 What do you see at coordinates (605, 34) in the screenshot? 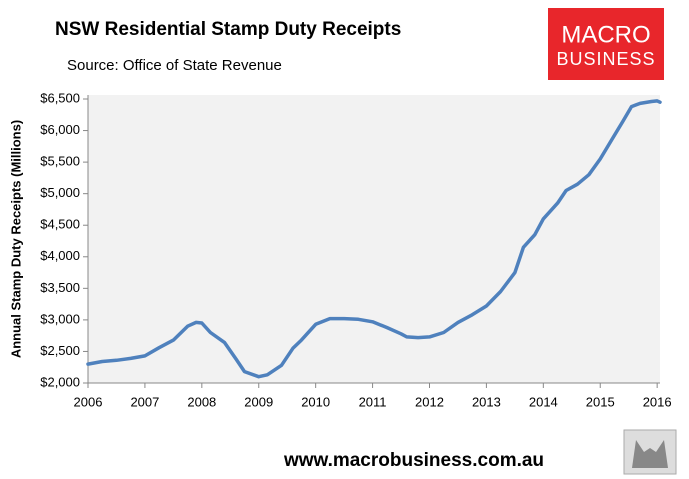
I see `logo-text: MACRO` at bounding box center [605, 34].